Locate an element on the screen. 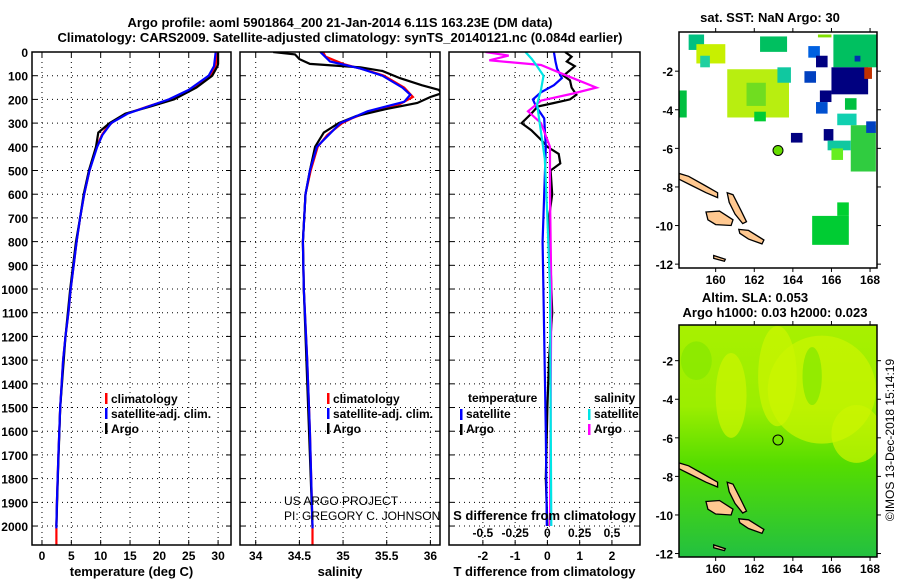 This screenshot has width=900, height=580. x-tick-label: 20 is located at coordinates (160, 556).